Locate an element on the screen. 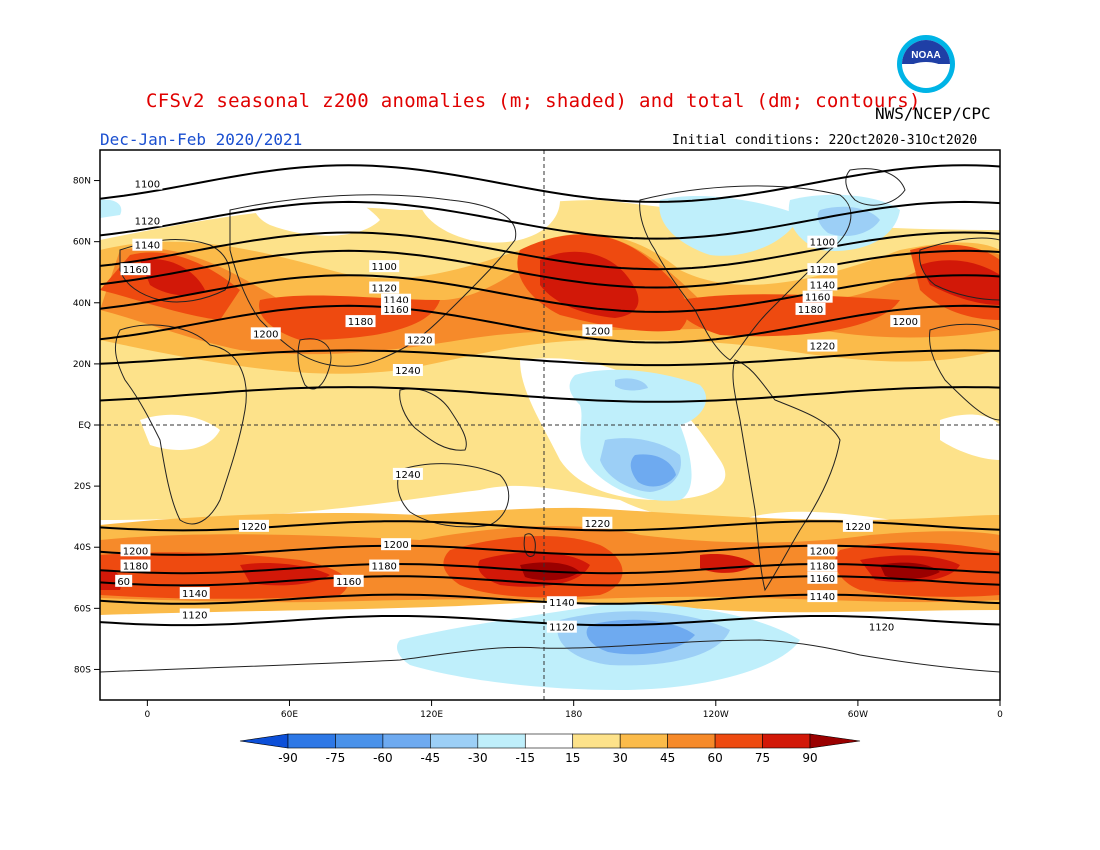 This screenshot has width=1100, height=850. lat-tick-label: 20S is located at coordinates (82, 487).